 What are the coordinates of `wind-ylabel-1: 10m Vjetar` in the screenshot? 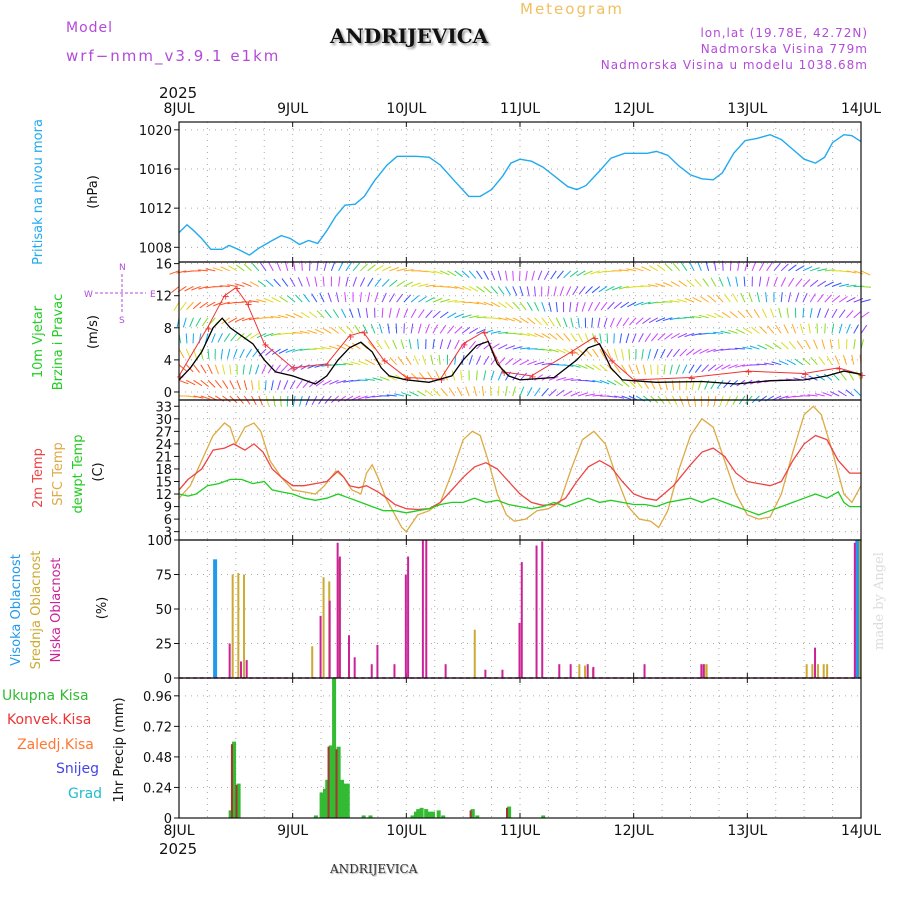 It's located at (38, 341).